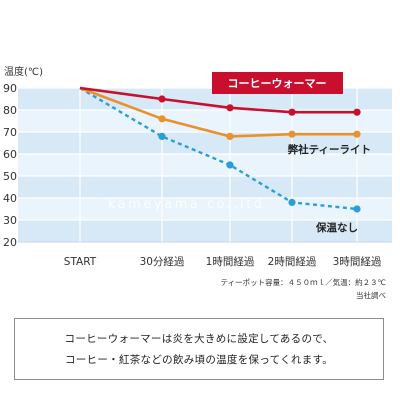 The height and width of the screenshot is (400, 400). What do you see at coordinates (303, 282) in the screenshot?
I see `test-condition-note: ティーポット容量：４５０ｍｌ／気温：約２３℃` at bounding box center [303, 282].